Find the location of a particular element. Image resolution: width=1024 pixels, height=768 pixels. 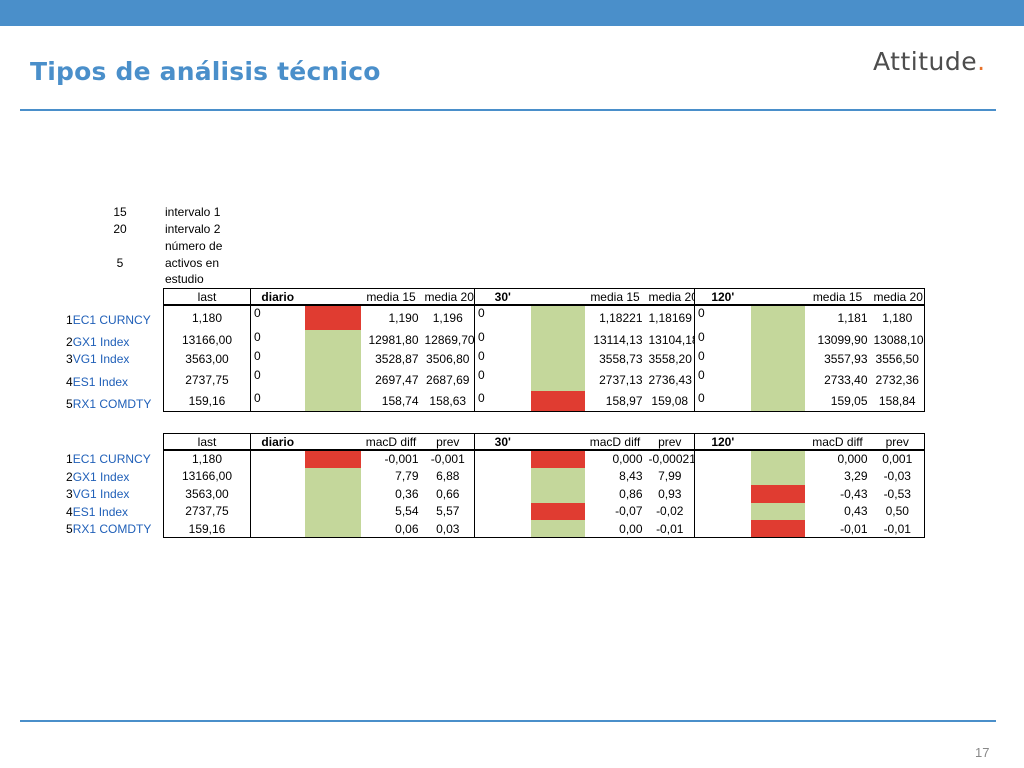

macd-diff-value: 0,000 is located at coordinates (627, 459).